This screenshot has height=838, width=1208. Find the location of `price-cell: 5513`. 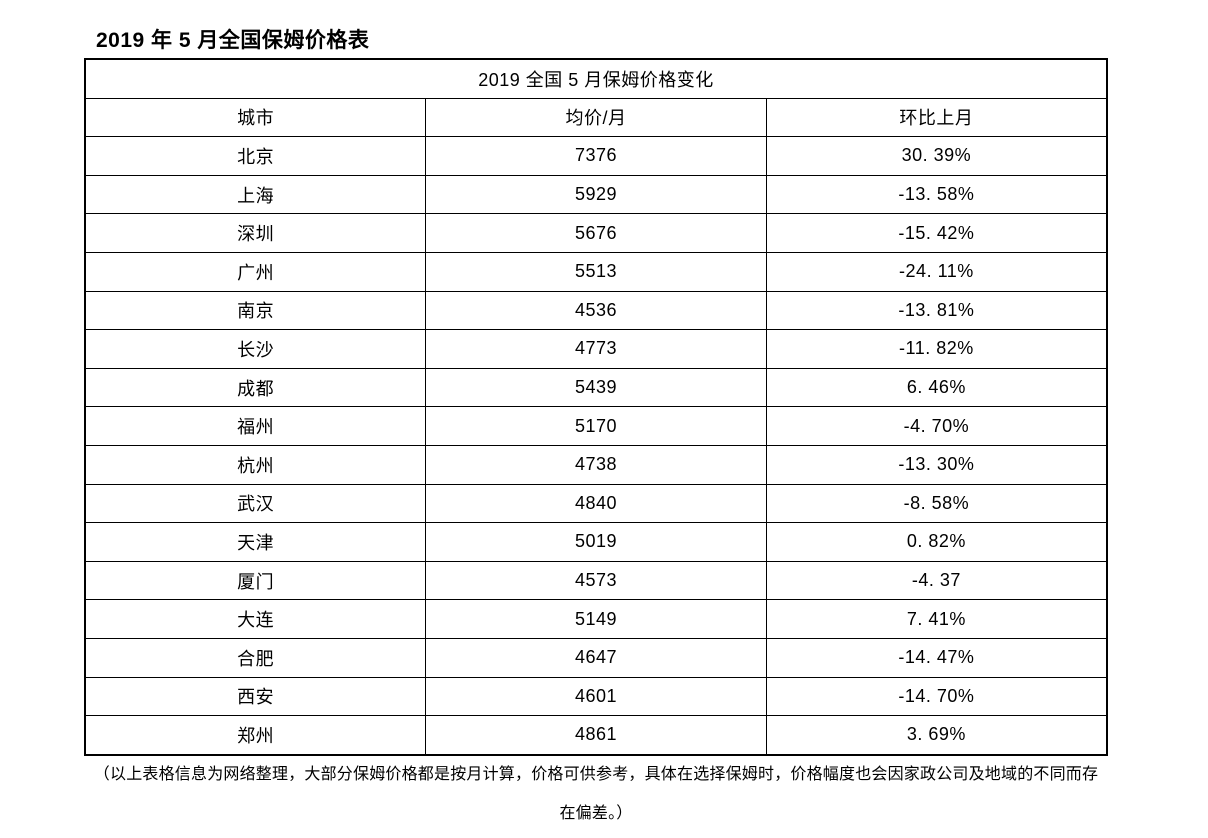

price-cell: 5513 is located at coordinates (596, 271).